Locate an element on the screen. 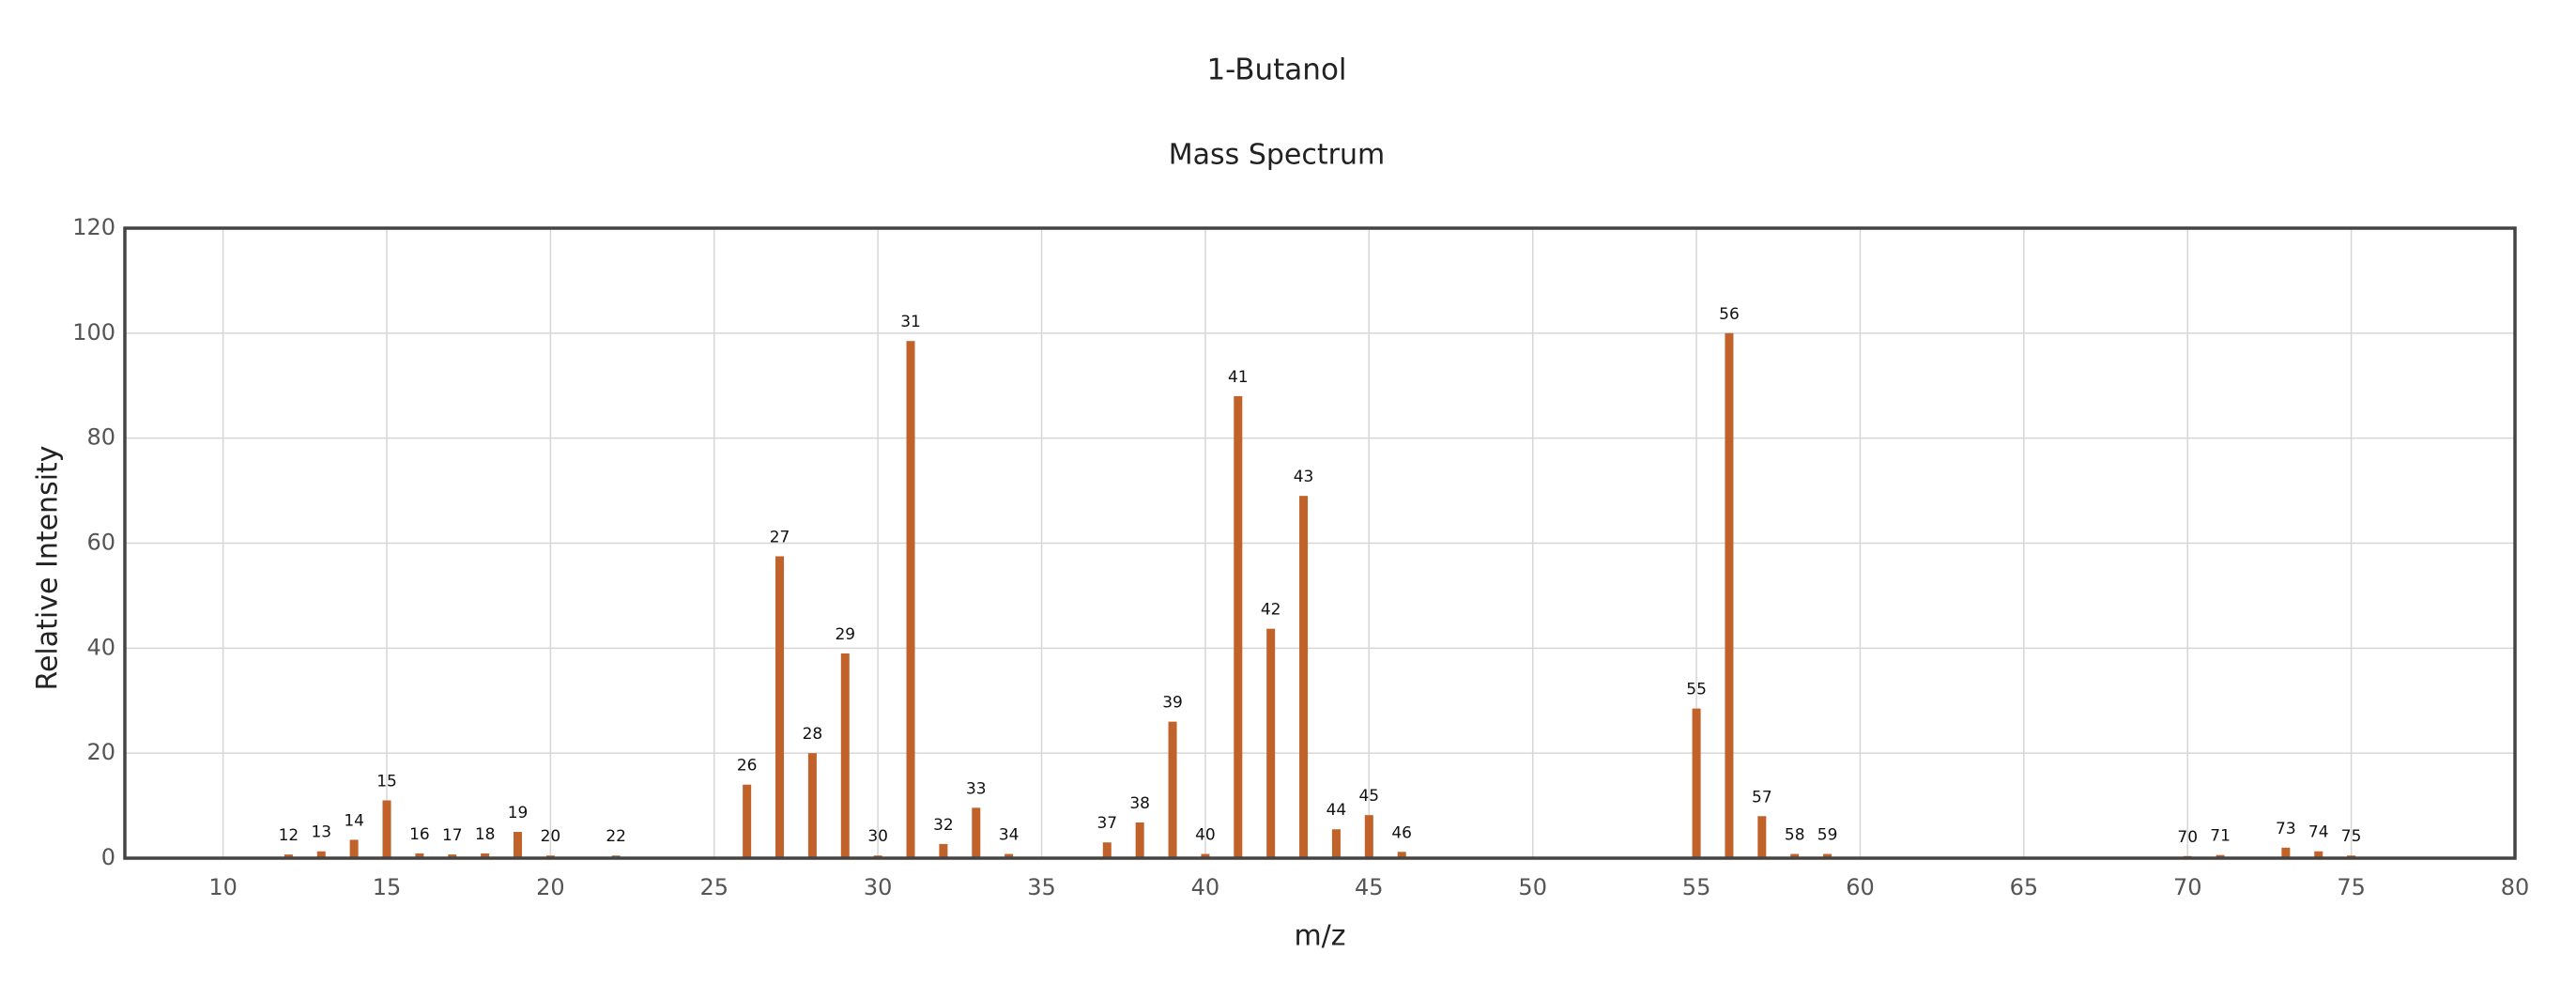  data-label: 34 is located at coordinates (1010, 835).